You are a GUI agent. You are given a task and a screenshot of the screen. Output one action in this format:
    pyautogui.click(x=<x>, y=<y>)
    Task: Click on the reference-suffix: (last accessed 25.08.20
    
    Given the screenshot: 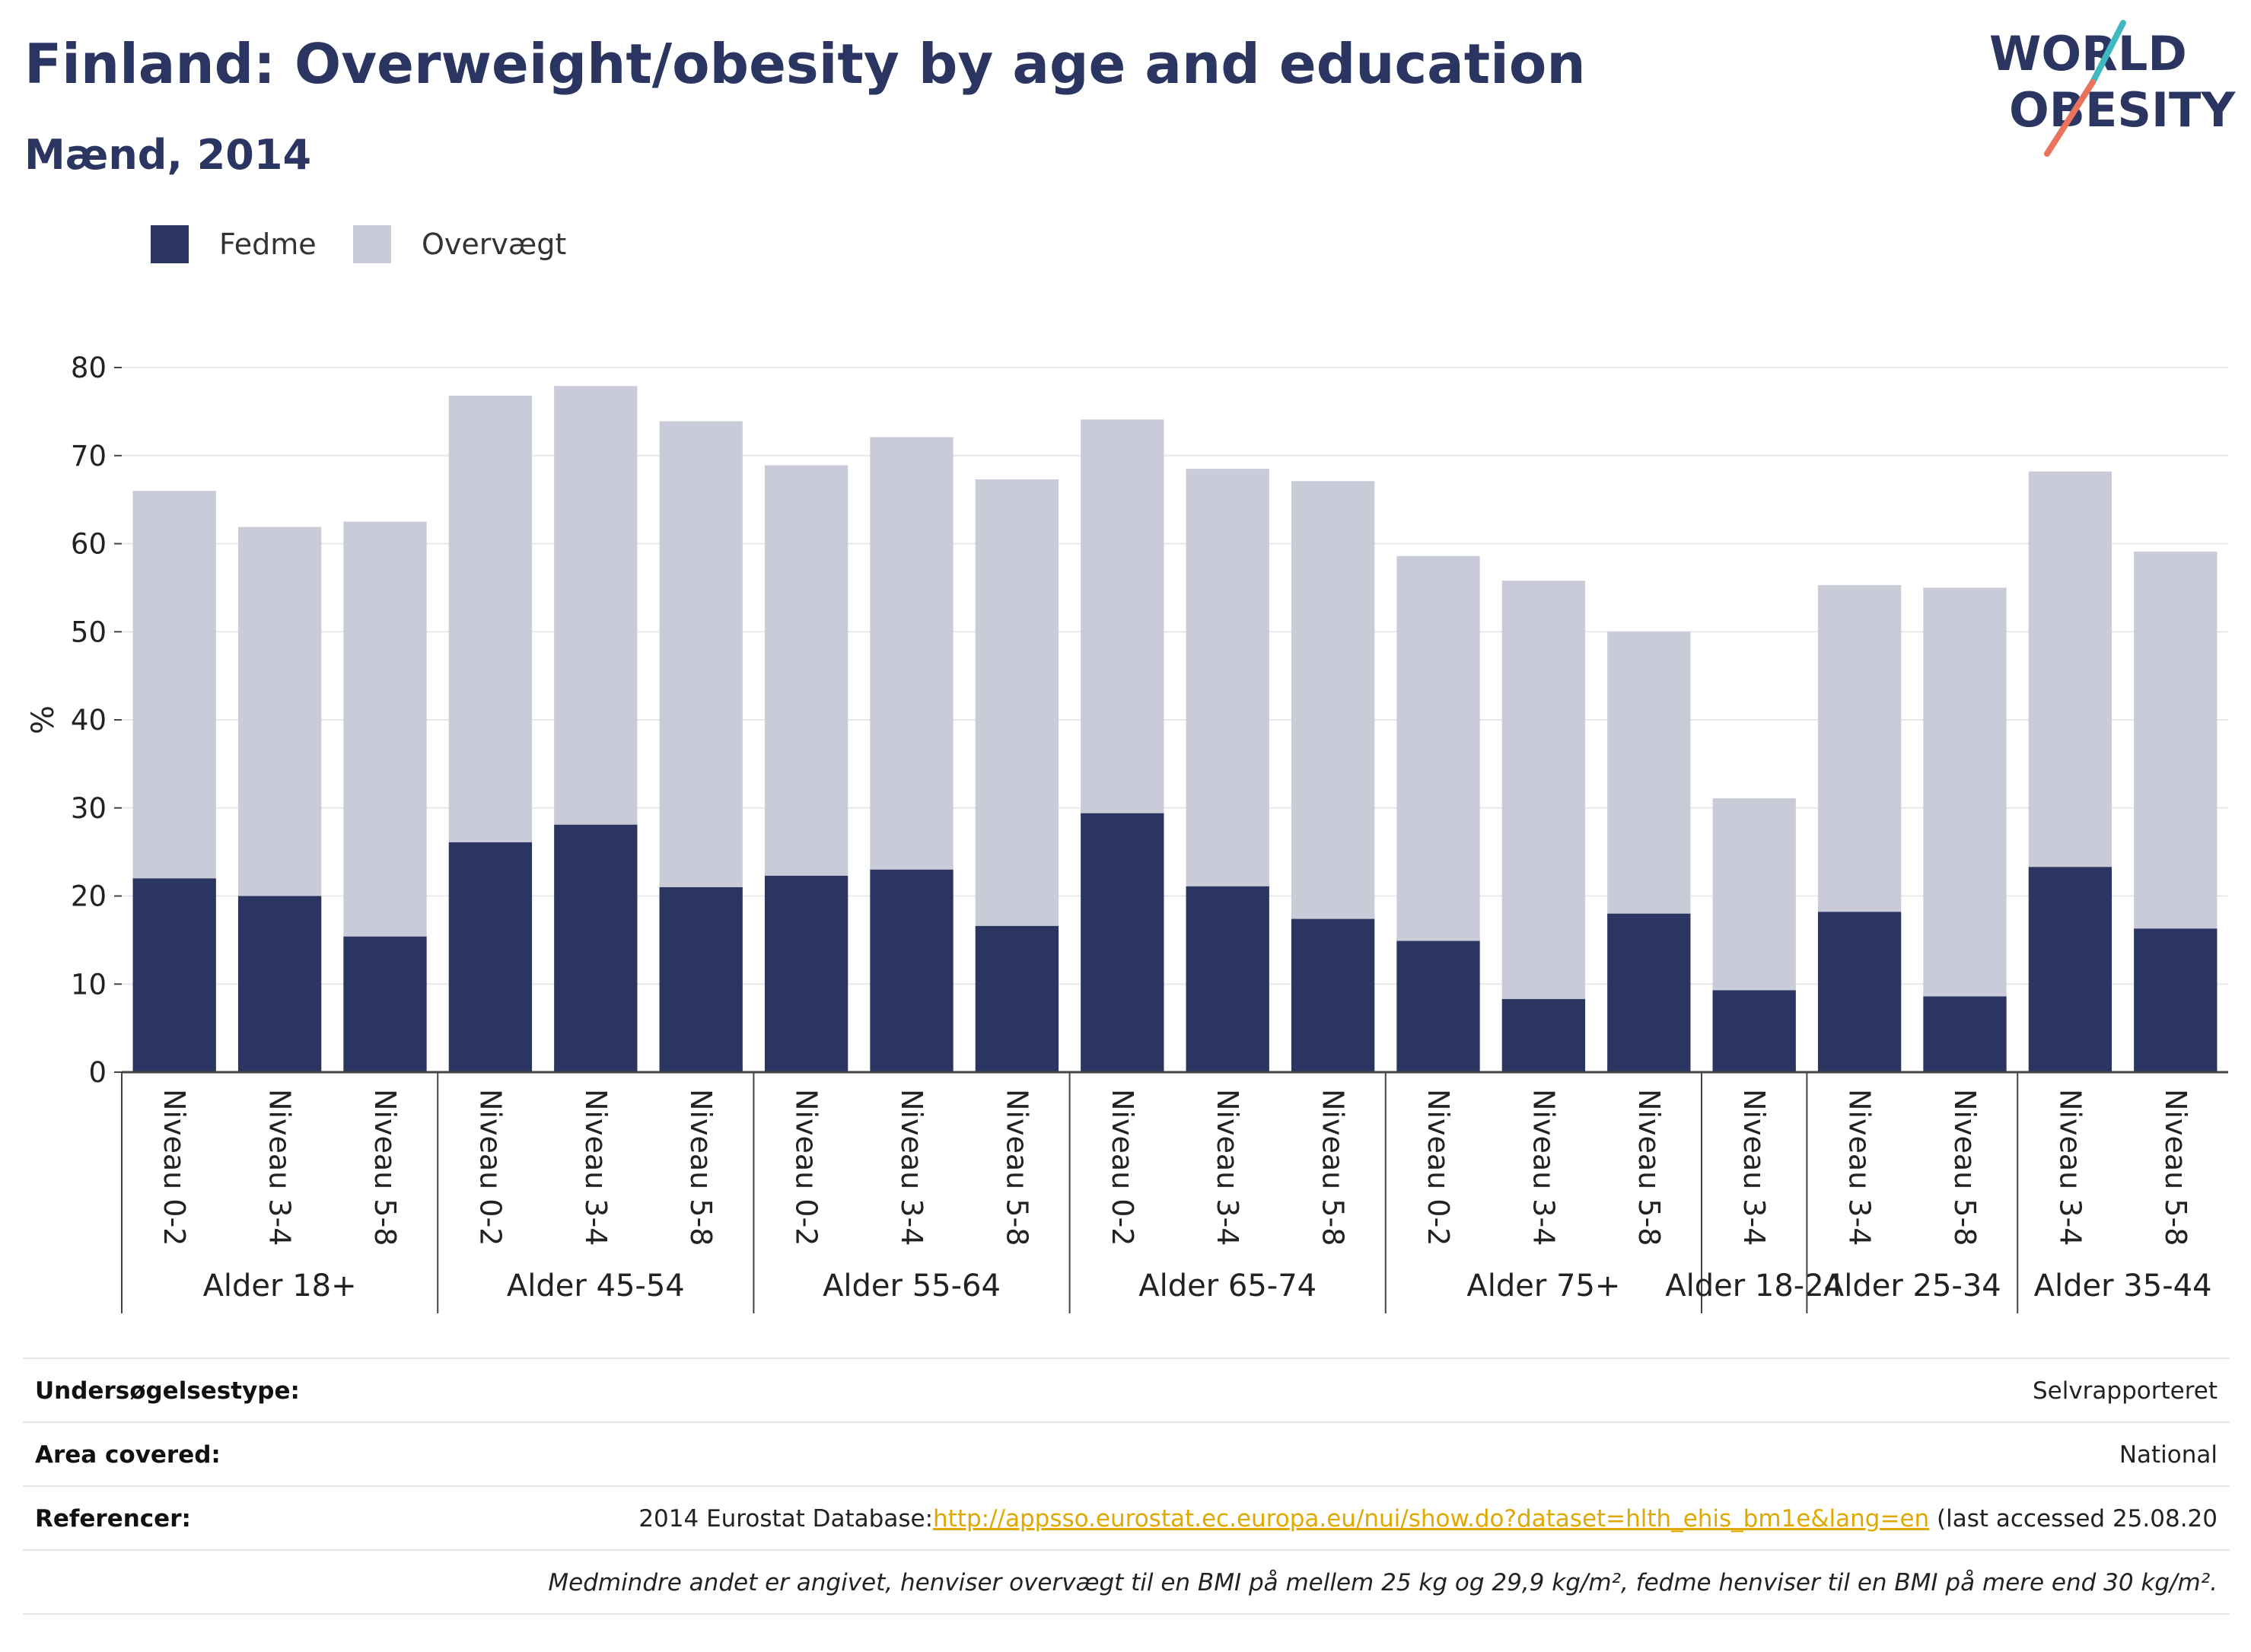 What is the action you would take?
    pyautogui.click(x=2073, y=1519)
    